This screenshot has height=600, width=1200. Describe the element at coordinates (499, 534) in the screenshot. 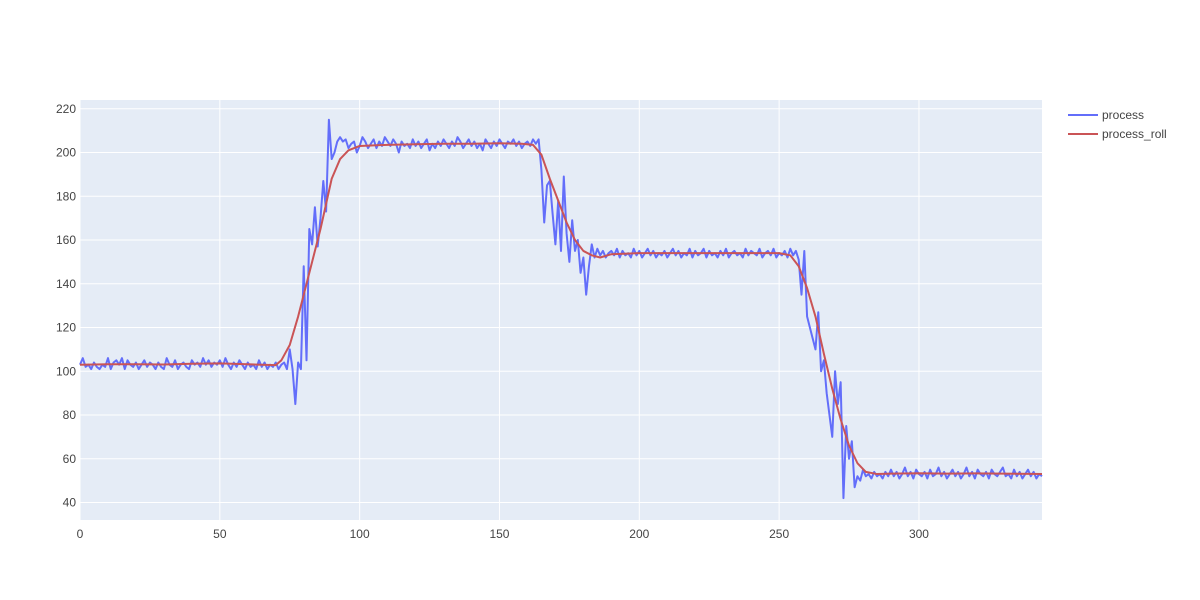

I see `x-tick-label: 150` at that location.